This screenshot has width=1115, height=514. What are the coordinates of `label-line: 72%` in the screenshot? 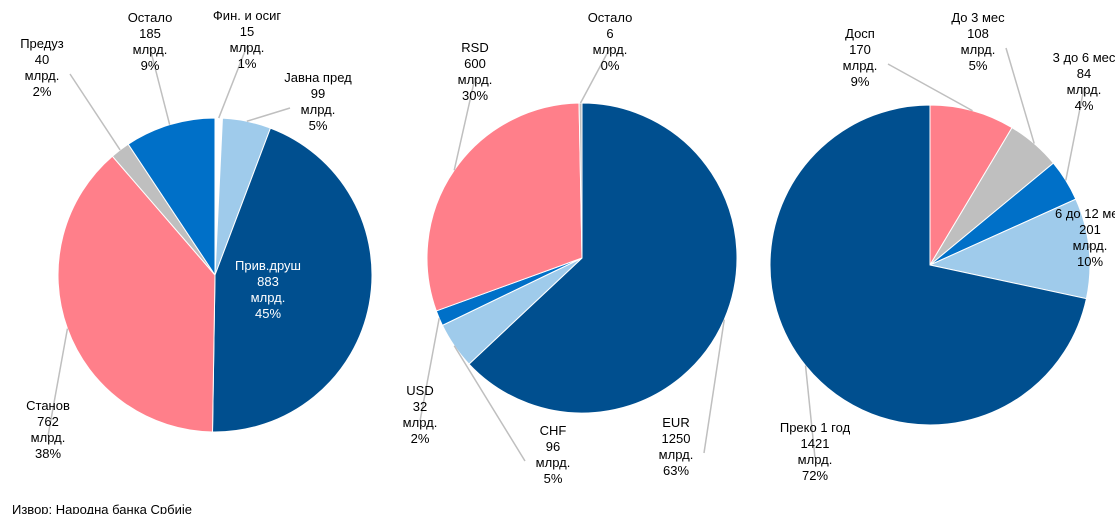 It's located at (815, 475).